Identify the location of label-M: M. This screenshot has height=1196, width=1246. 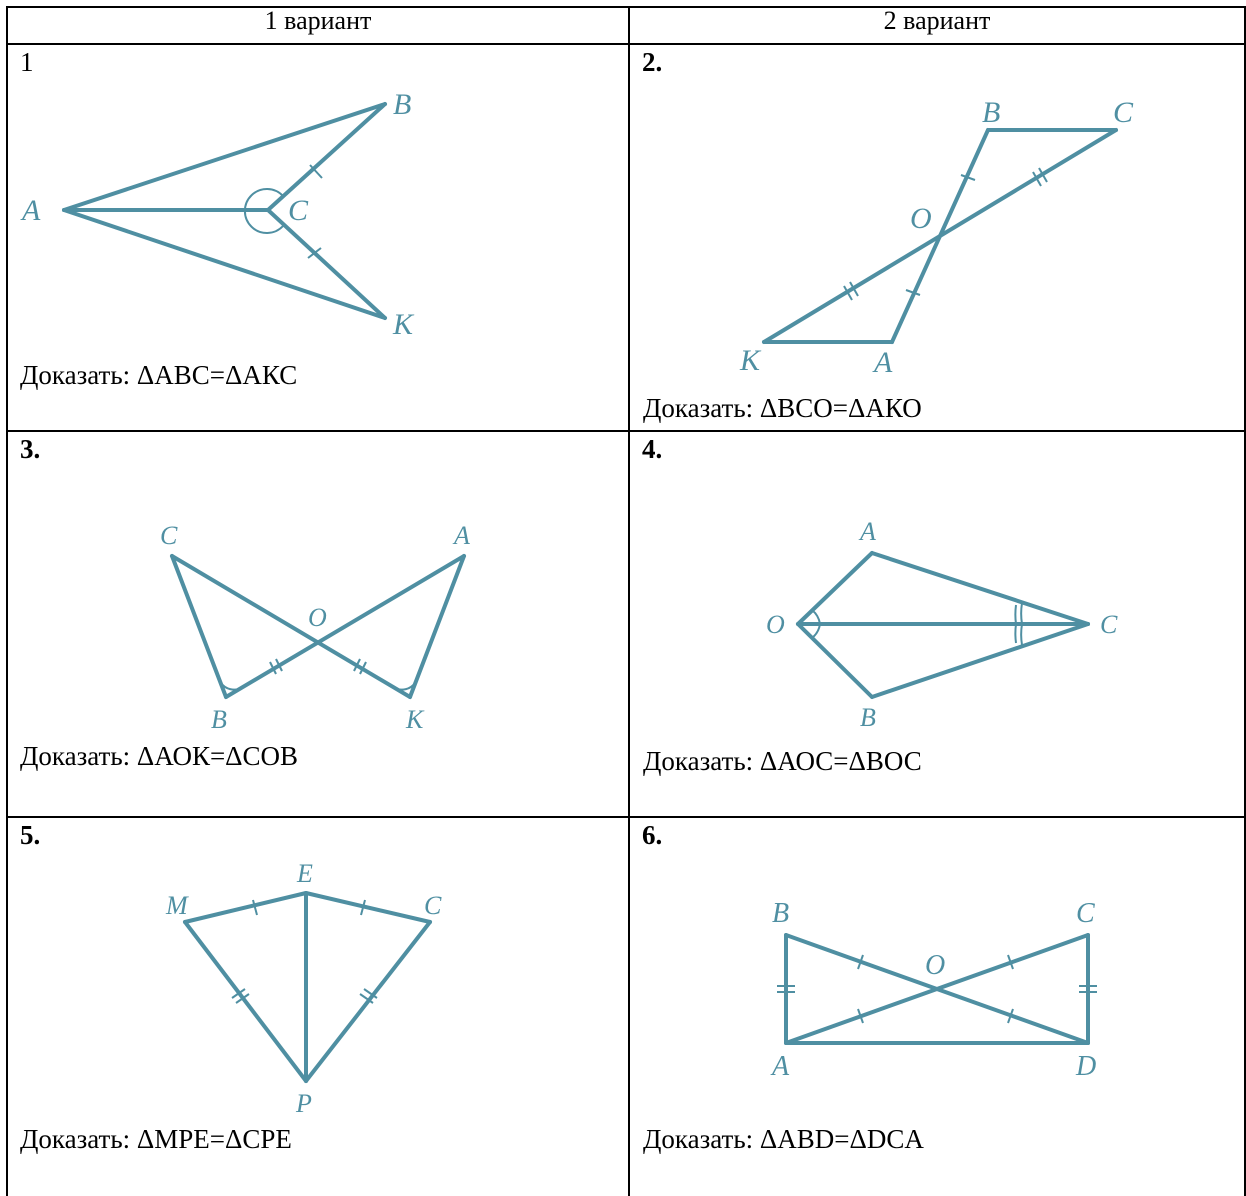
(177, 905).